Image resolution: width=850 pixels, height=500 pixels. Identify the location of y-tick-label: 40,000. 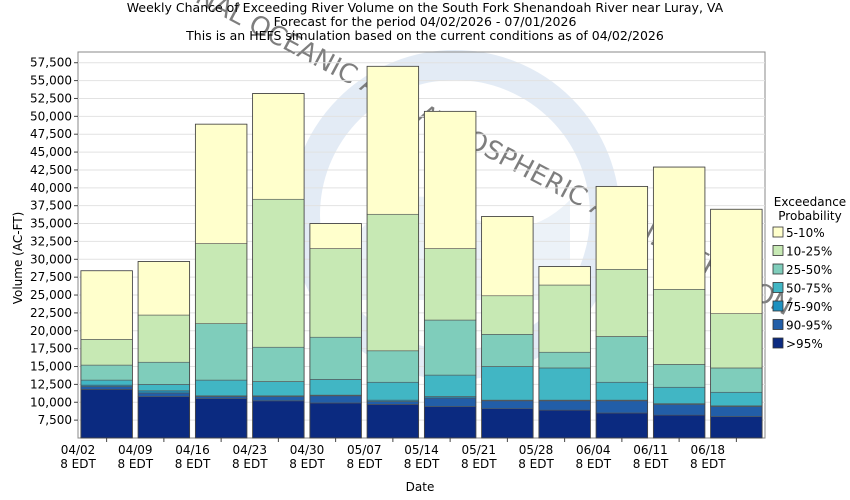
(51, 188).